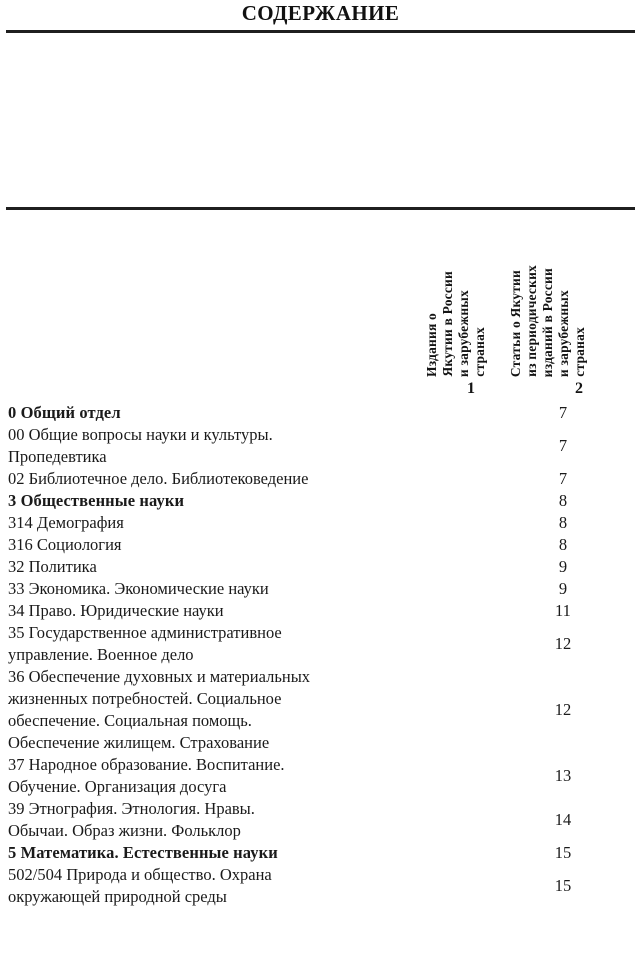 Image resolution: width=641 pixels, height=955 pixels. I want to click on column-header-2-line: Статьи о Якутии, so click(515, 323).